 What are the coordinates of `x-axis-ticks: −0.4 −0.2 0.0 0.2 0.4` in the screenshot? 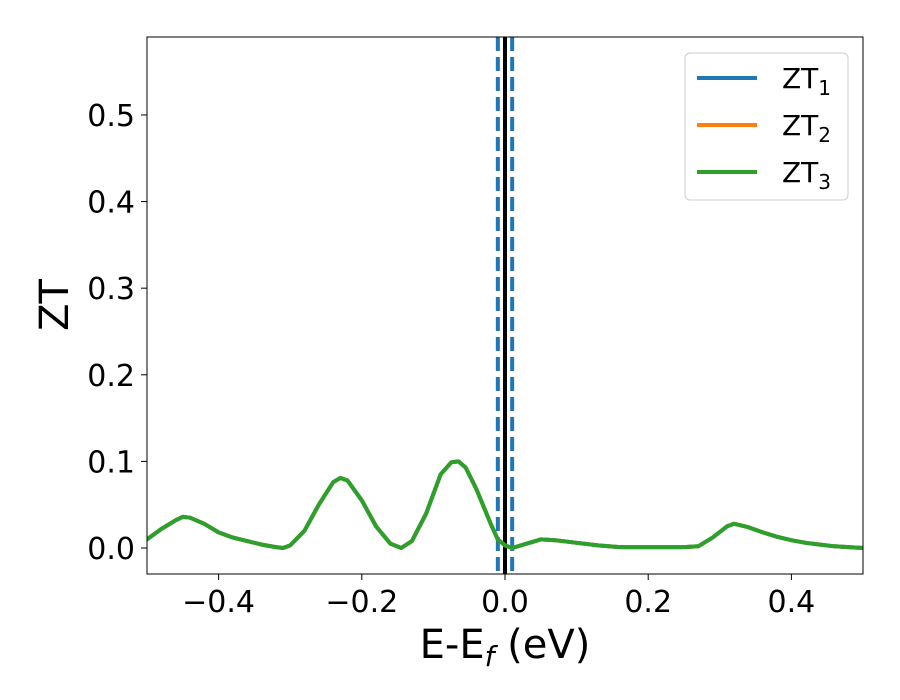 It's located at (498, 597).